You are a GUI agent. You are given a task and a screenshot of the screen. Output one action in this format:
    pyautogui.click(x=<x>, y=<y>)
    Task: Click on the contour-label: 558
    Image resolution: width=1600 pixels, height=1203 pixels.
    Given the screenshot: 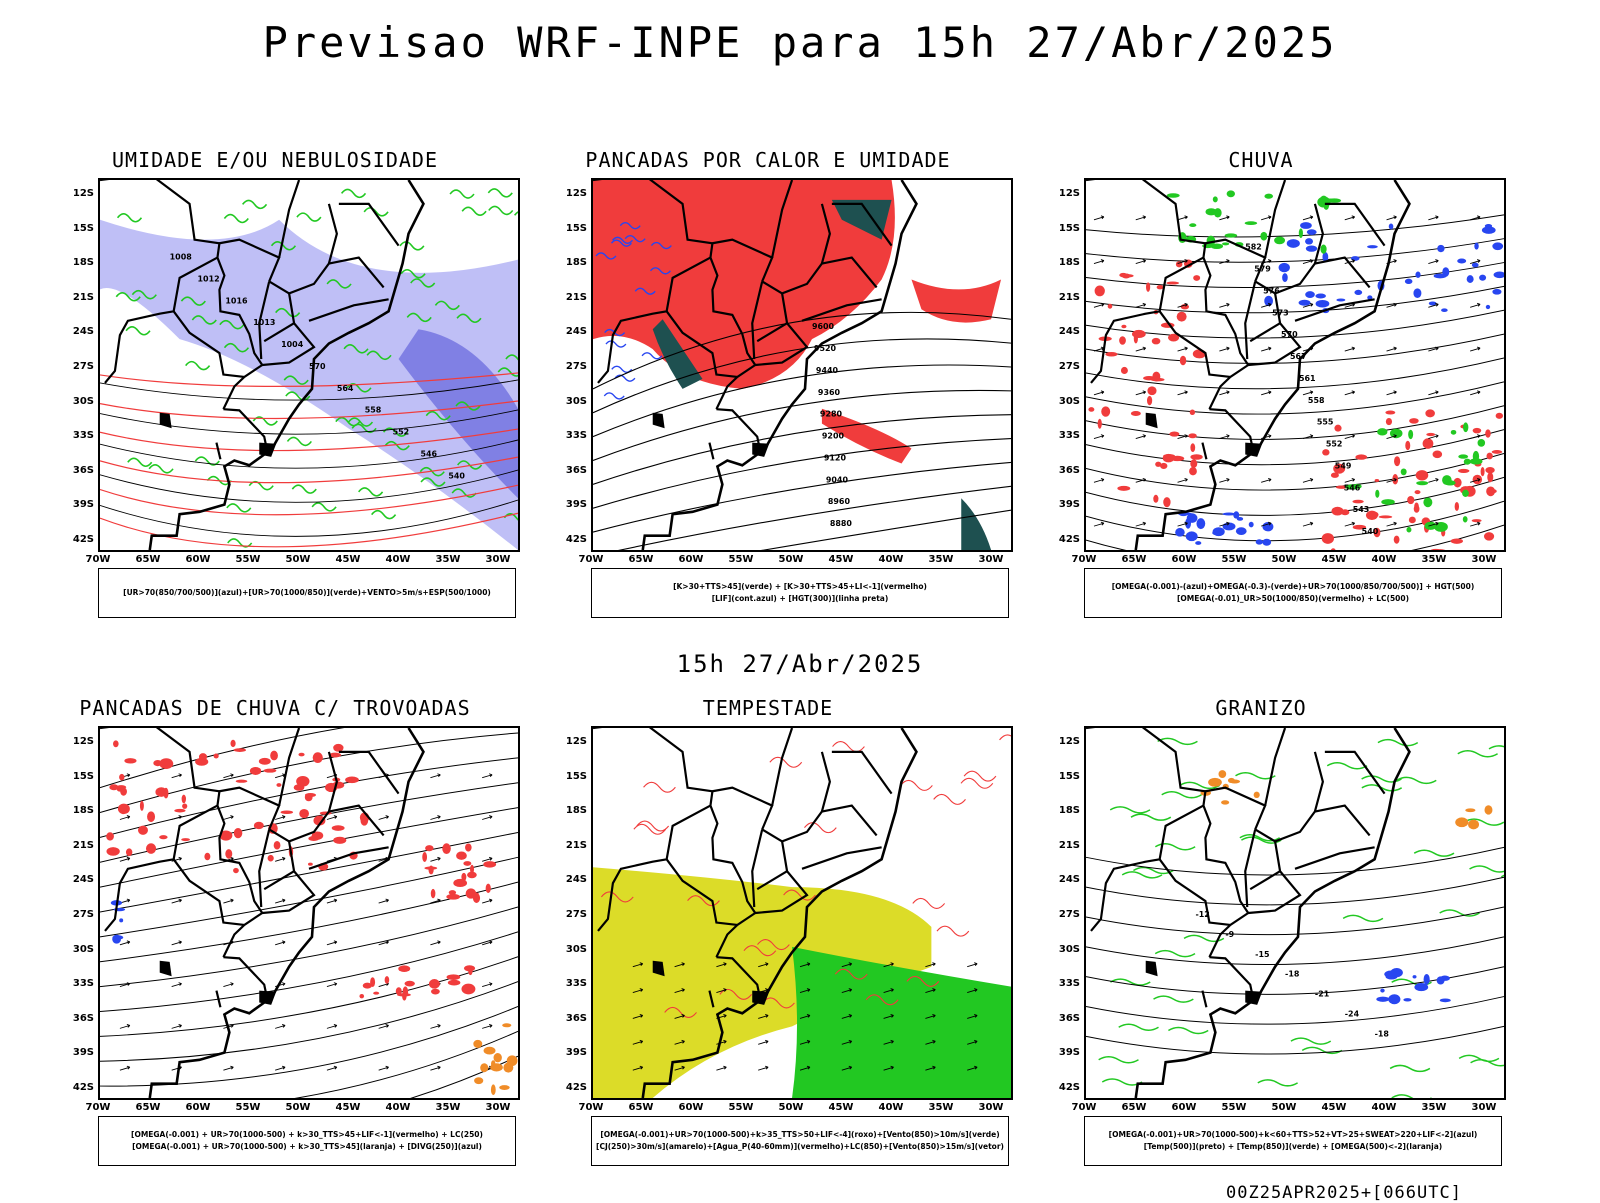 What is the action you would take?
    pyautogui.click(x=1316, y=400)
    